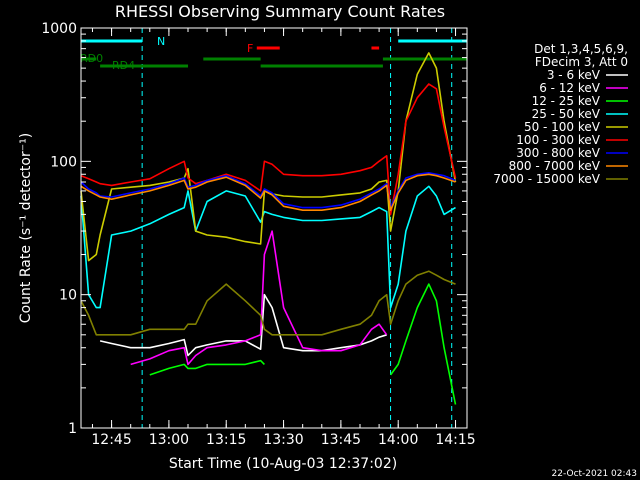  I want to click on annotation-label-f: F, so click(250, 48).